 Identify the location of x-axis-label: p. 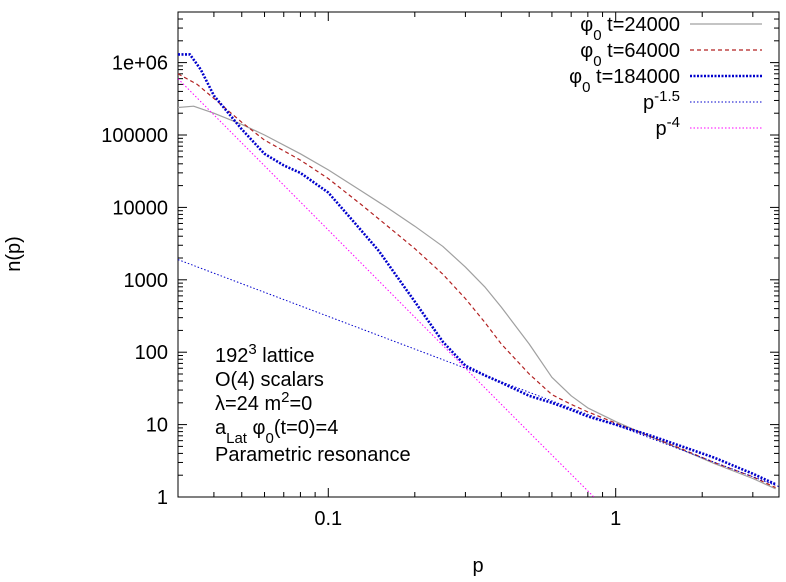
(477, 566).